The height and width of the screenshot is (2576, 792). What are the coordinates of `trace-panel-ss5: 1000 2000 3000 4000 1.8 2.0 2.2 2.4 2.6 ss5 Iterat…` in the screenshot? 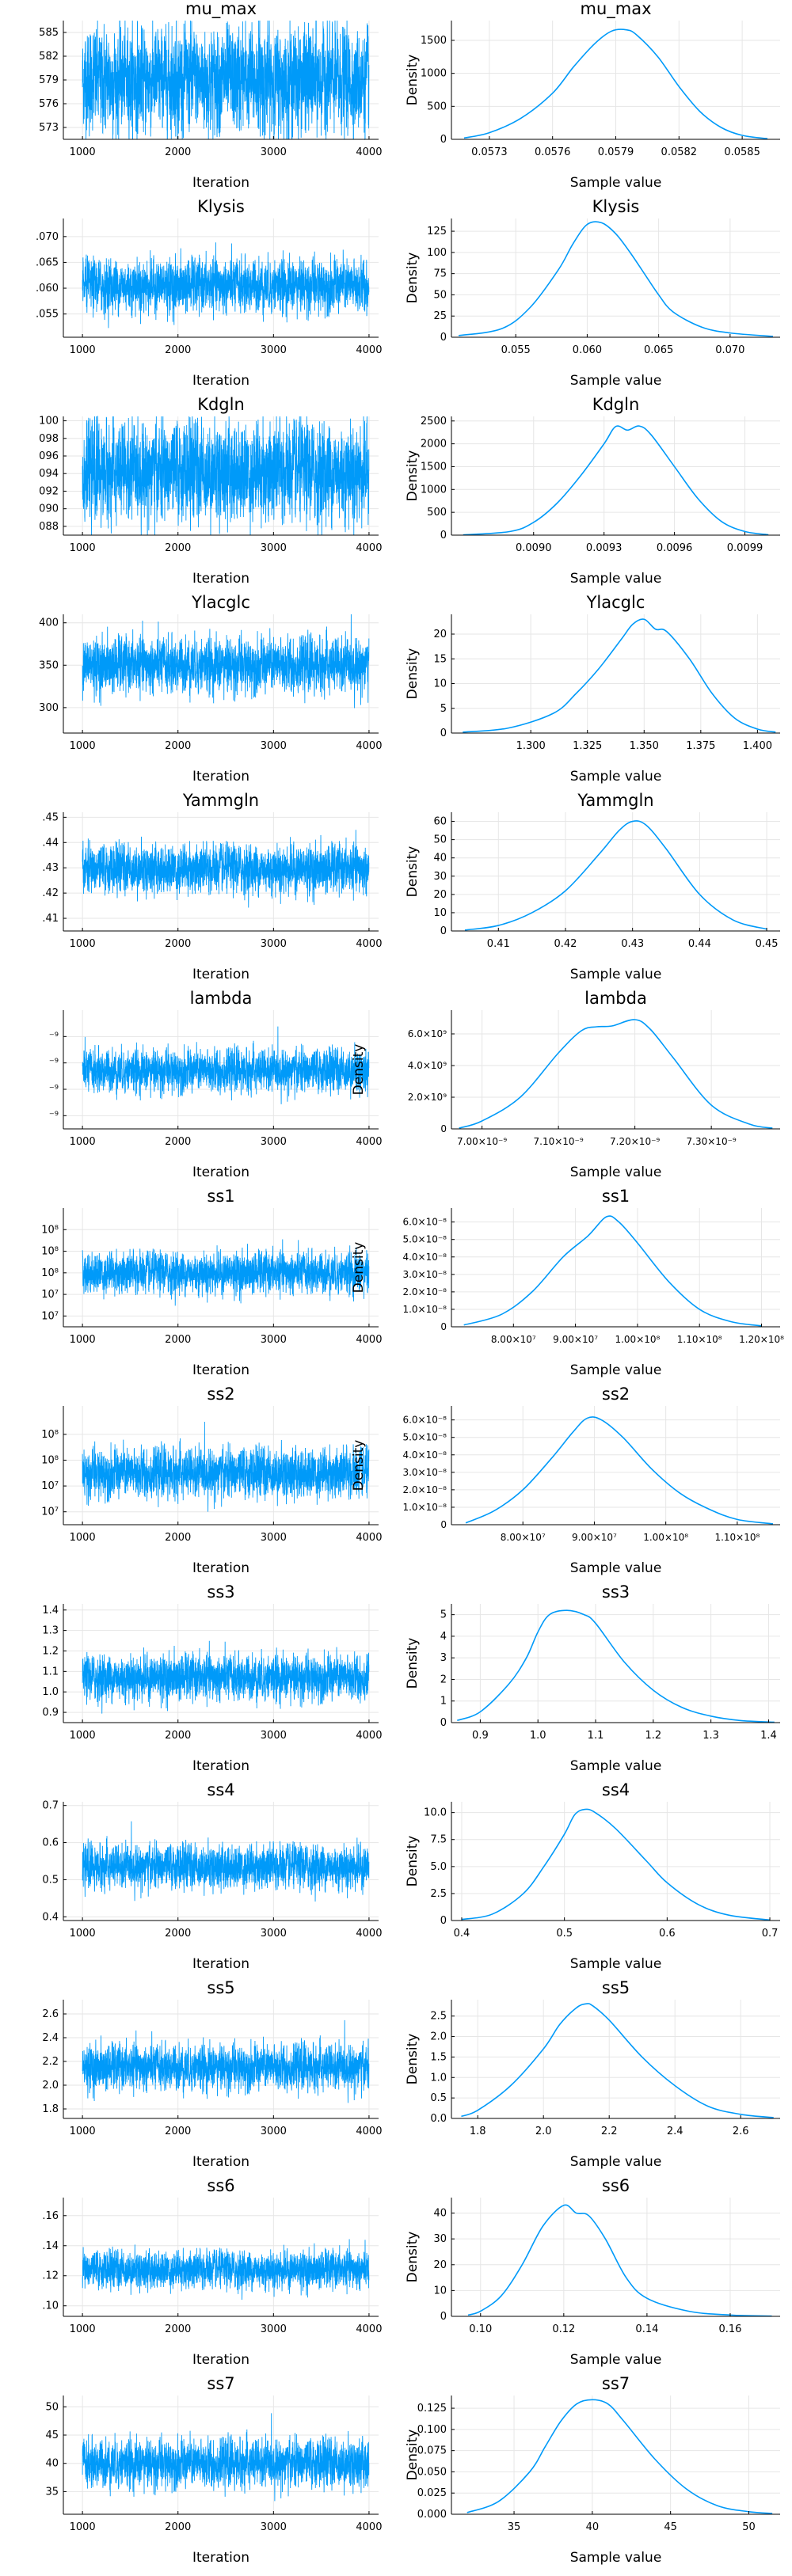 It's located at (212, 2074).